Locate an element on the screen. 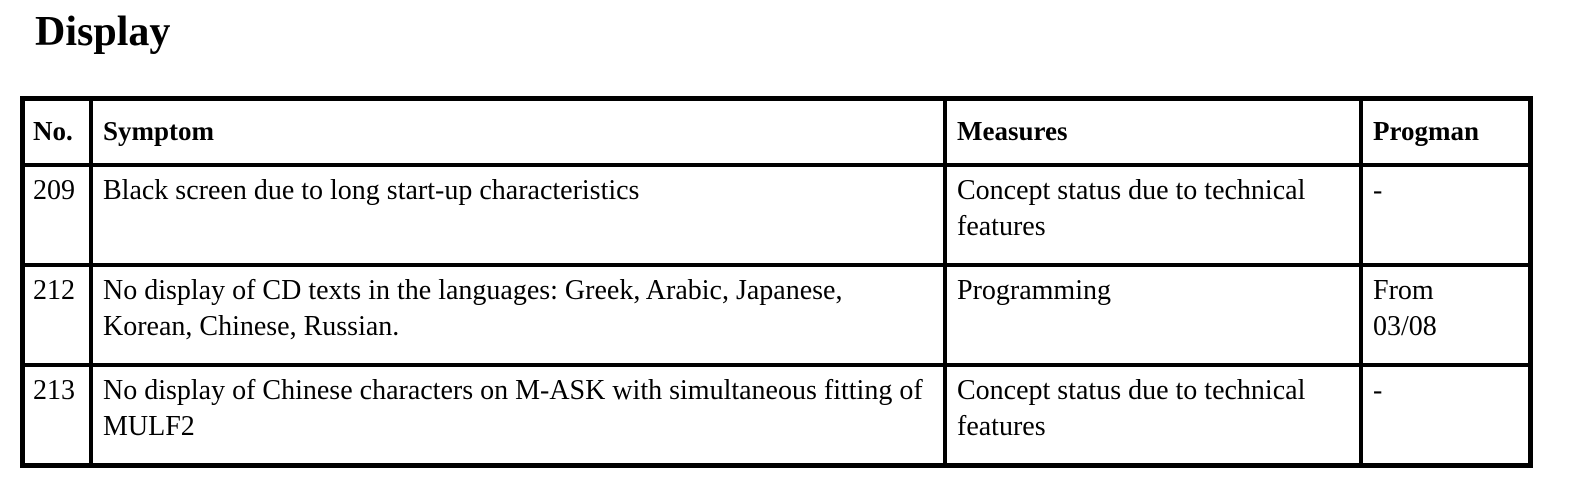 The width and height of the screenshot is (1584, 482). cell-no: 212 is located at coordinates (56, 315).